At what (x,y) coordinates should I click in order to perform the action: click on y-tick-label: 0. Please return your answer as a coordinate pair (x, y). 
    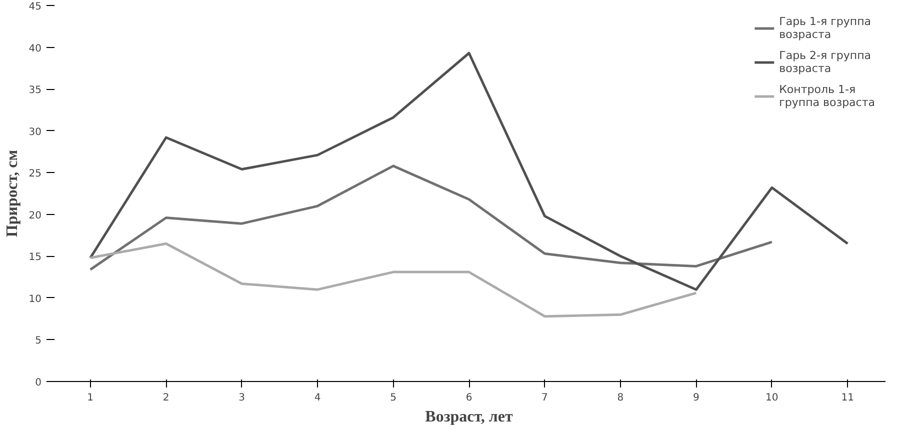
    Looking at the image, I should click on (38, 383).